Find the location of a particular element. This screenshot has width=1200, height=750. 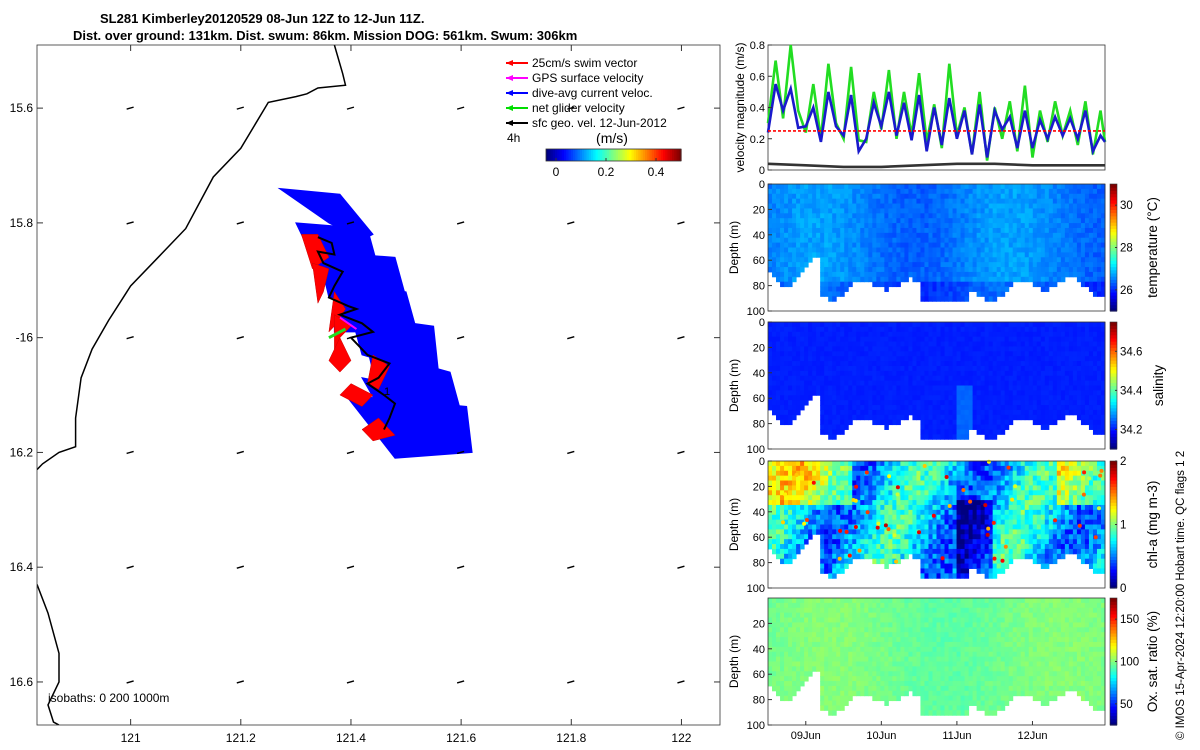

colorbar-cell is located at coordinates (644, 155).